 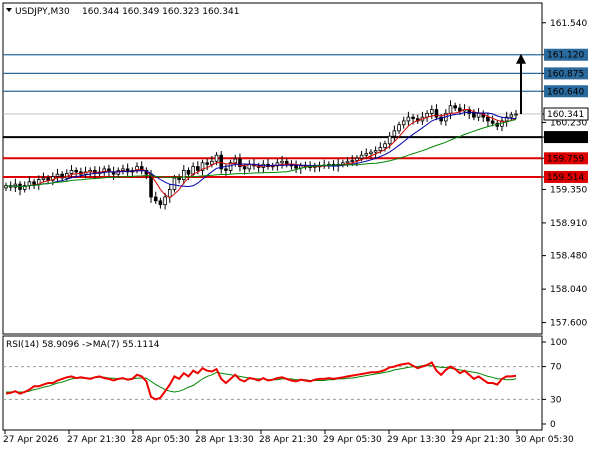 I want to click on ma-slow-line, so click(x=261, y=153).